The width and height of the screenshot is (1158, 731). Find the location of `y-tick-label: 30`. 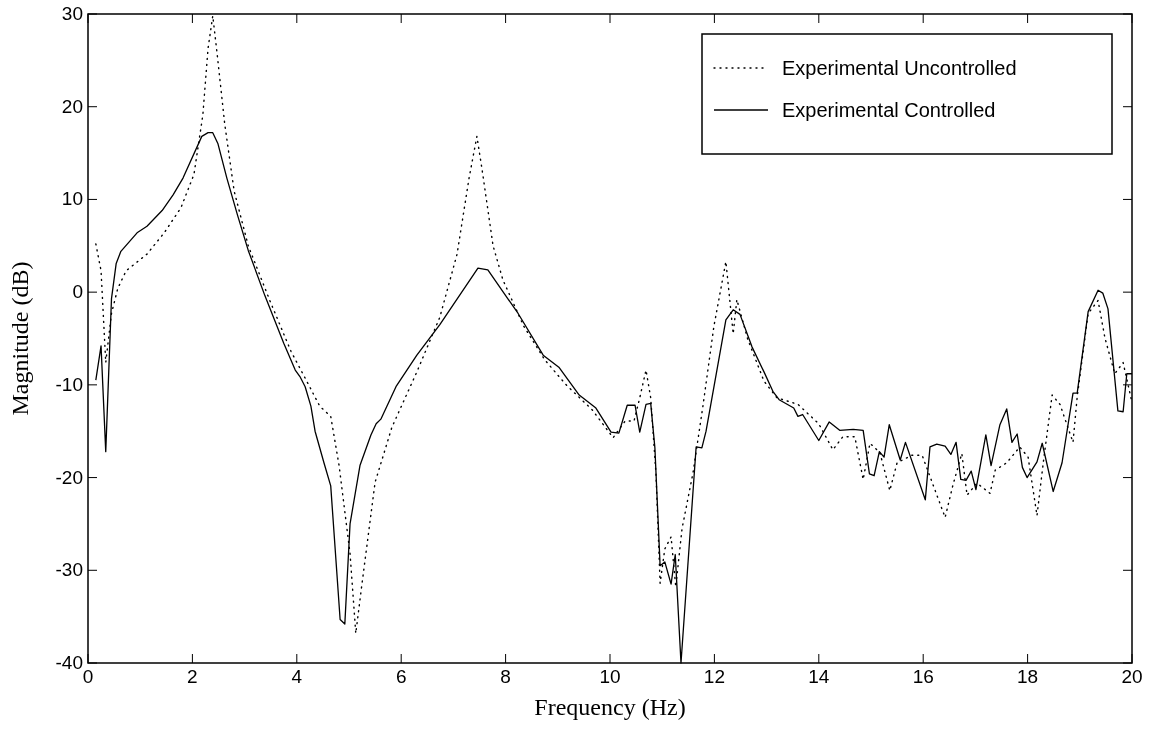

y-tick-label: 30 is located at coordinates (72, 13).